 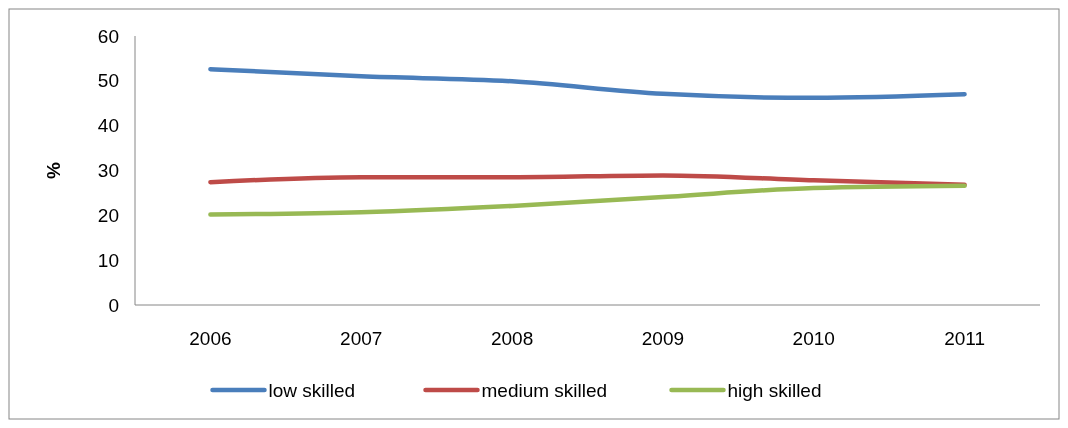 What do you see at coordinates (108, 215) in the screenshot?
I see `y-tick-label: 20` at bounding box center [108, 215].